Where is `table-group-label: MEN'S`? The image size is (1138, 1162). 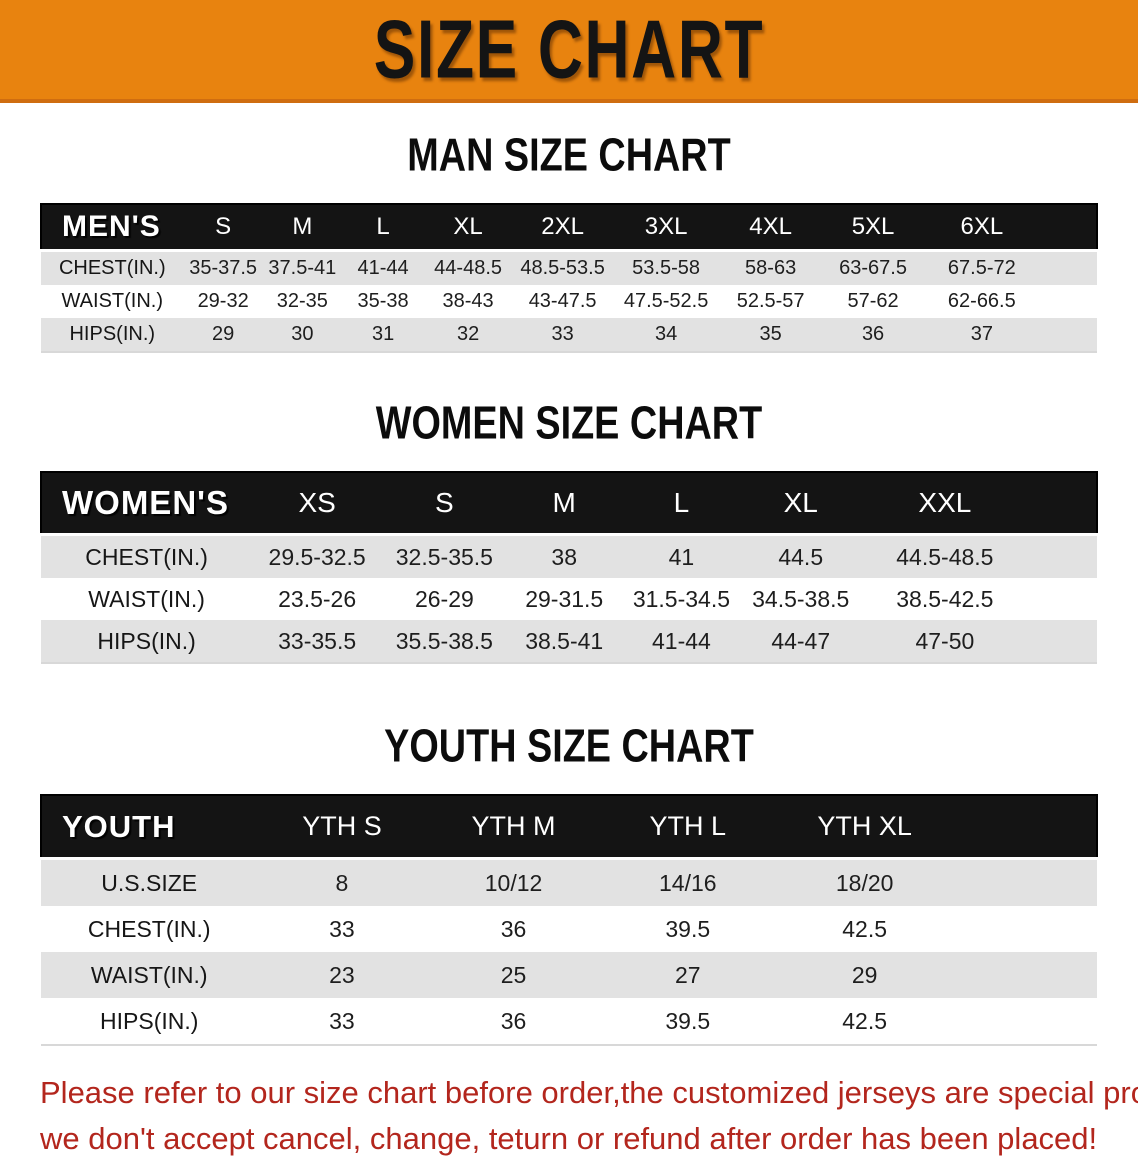 table-group-label: MEN'S is located at coordinates (112, 227).